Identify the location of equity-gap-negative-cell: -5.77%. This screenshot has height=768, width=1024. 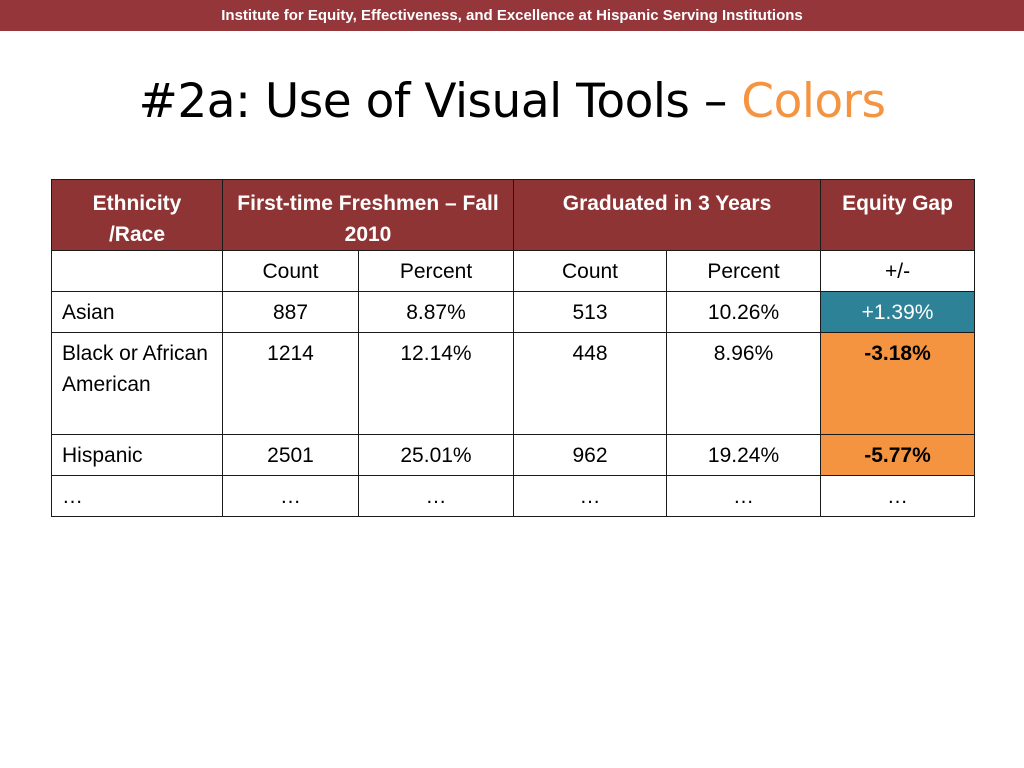
(898, 455).